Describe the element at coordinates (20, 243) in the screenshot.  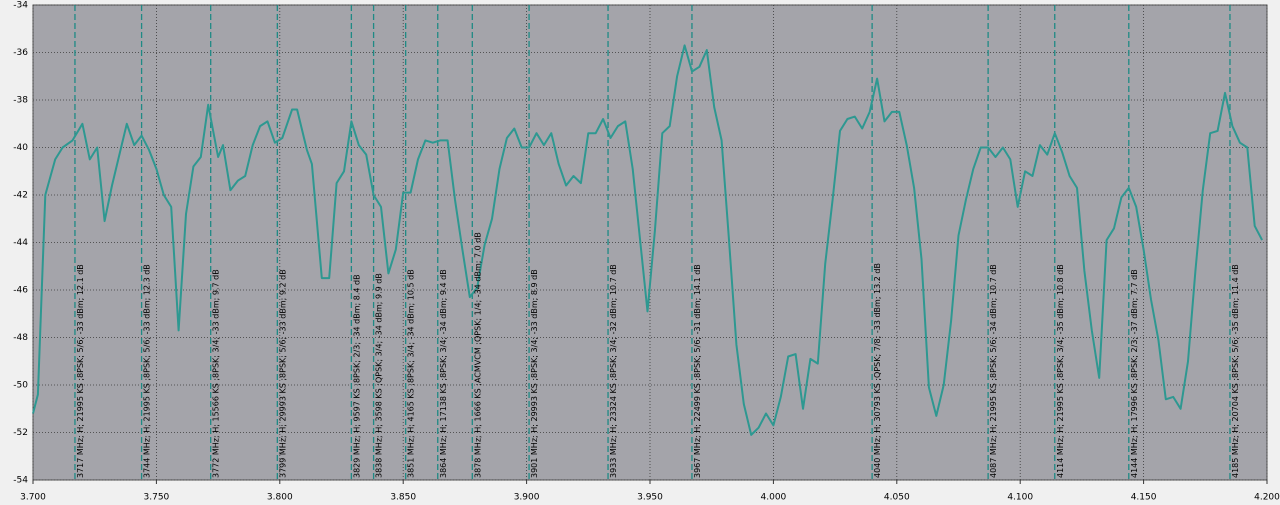
I see `y-tick-label: -44` at that location.